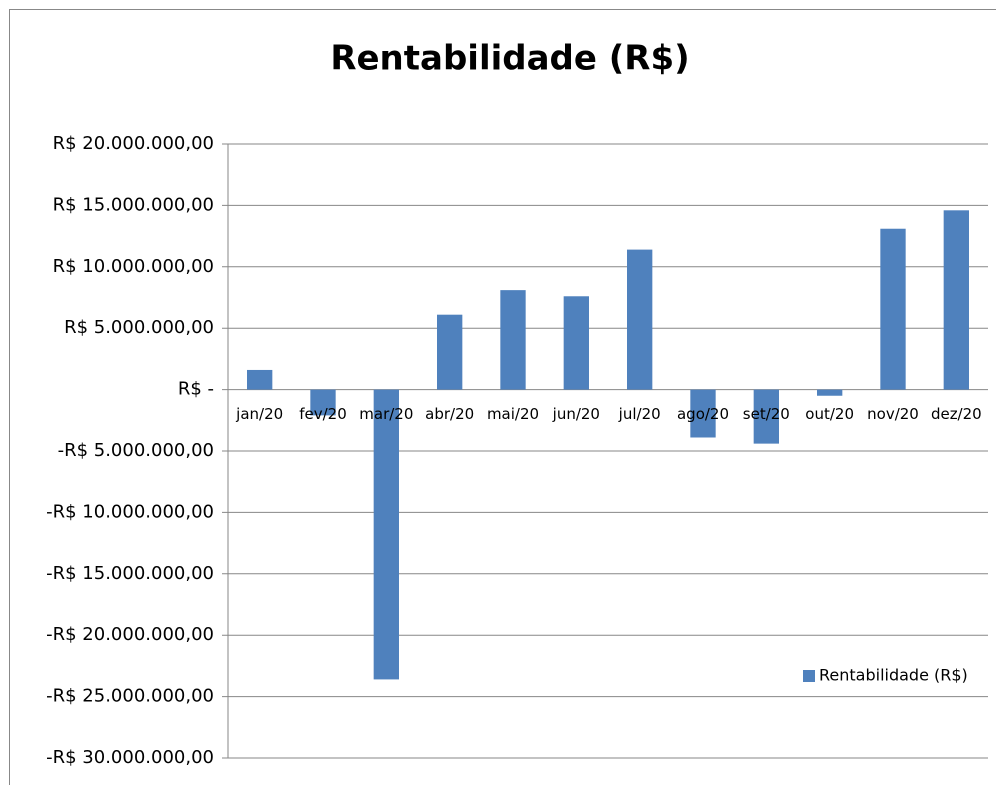 Image resolution: width=996 pixels, height=785 pixels. What do you see at coordinates (130, 634) in the screenshot?
I see `y-tick-label: -R$ 20.000.000,00` at bounding box center [130, 634].